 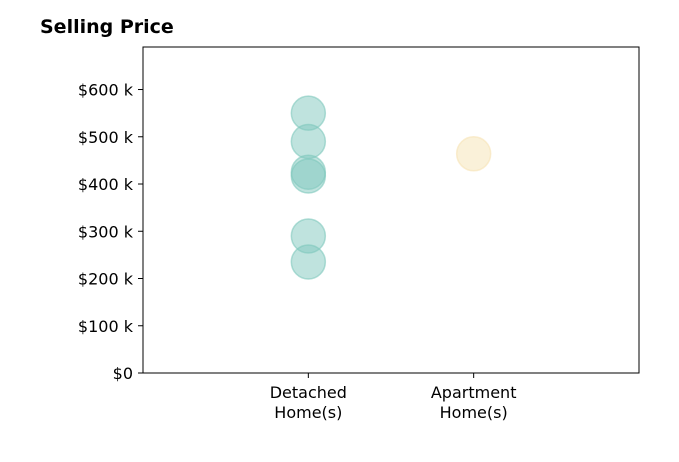 I want to click on y-axis: $0 $100 k $200 k $300 k $400 k $500 k $600 k, so click(x=110, y=232).